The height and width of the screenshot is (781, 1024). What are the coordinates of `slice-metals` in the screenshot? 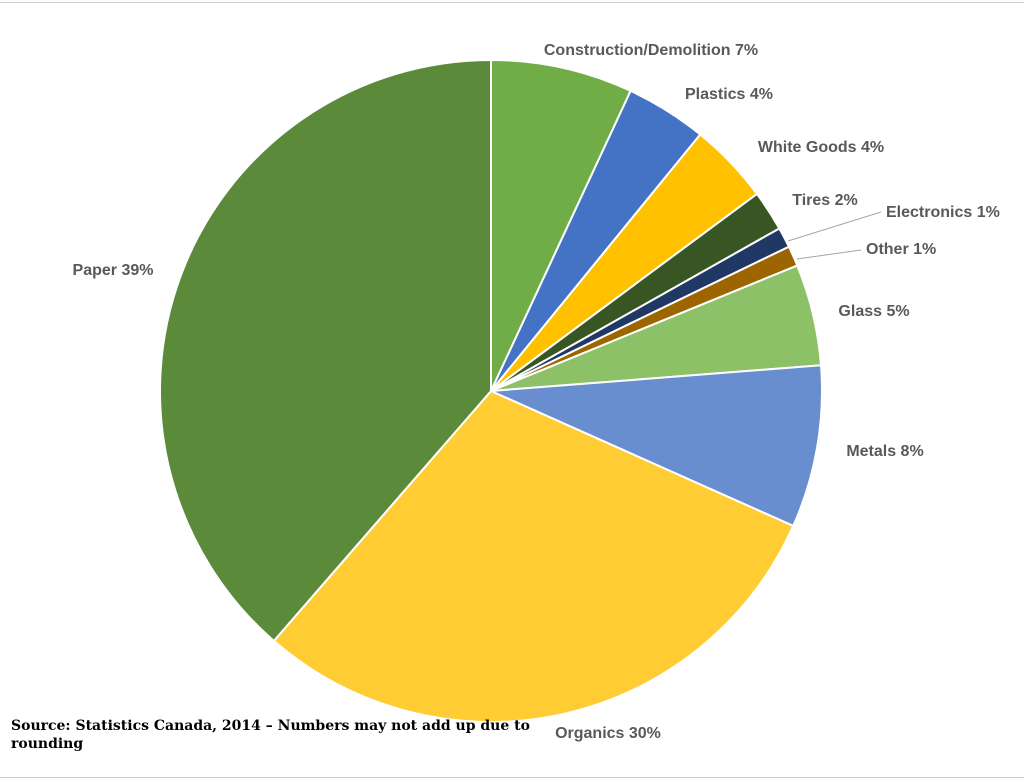 It's located at (656, 446).